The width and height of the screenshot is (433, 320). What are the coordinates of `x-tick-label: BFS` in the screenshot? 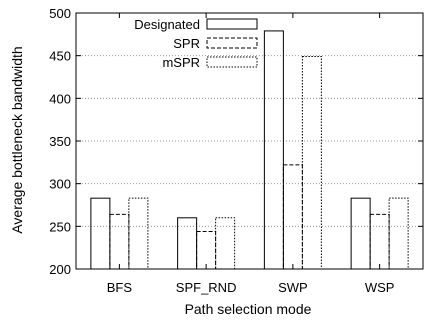 It's located at (120, 287).